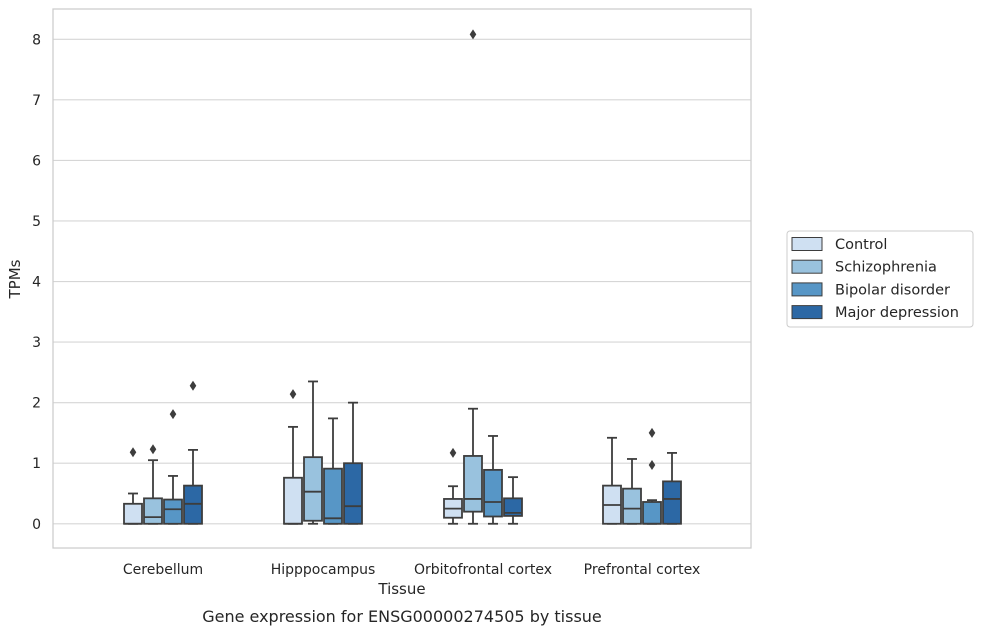 This screenshot has width=983, height=634. I want to click on legend-label: Bipolar disorder, so click(892, 290).